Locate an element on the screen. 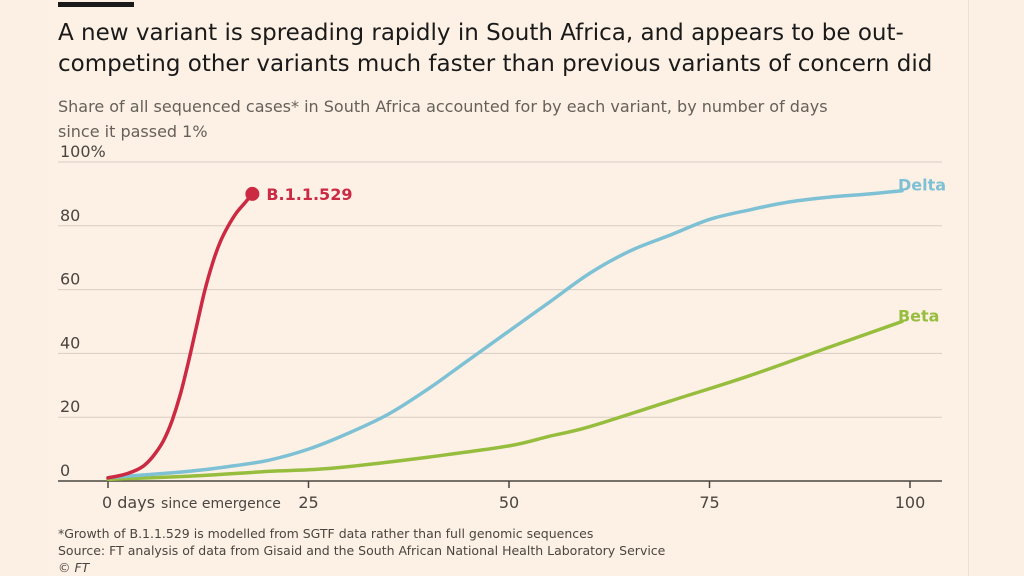 This screenshot has height=576, width=1024. series-label-delta: Delta is located at coordinates (922, 185).